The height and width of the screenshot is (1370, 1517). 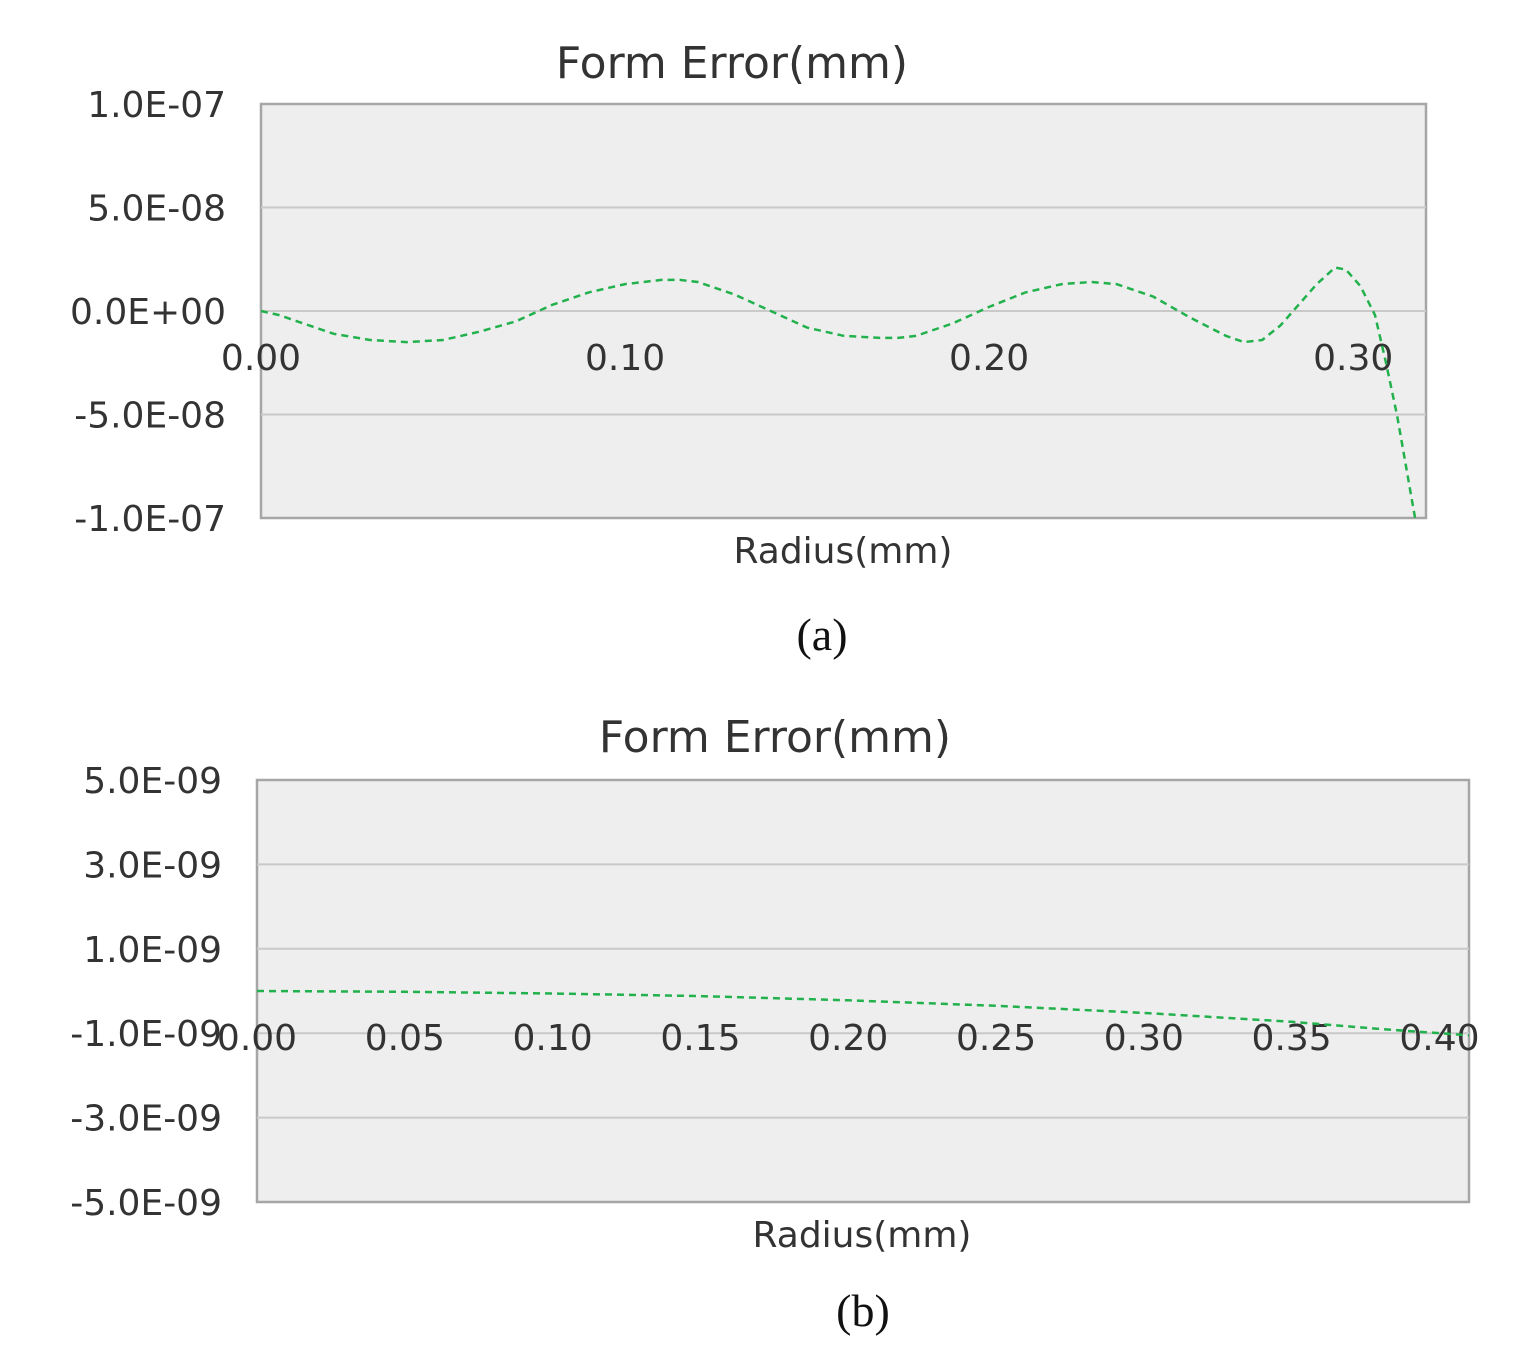 What do you see at coordinates (821, 634) in the screenshot?
I see `chart-a-caption: (a)` at bounding box center [821, 634].